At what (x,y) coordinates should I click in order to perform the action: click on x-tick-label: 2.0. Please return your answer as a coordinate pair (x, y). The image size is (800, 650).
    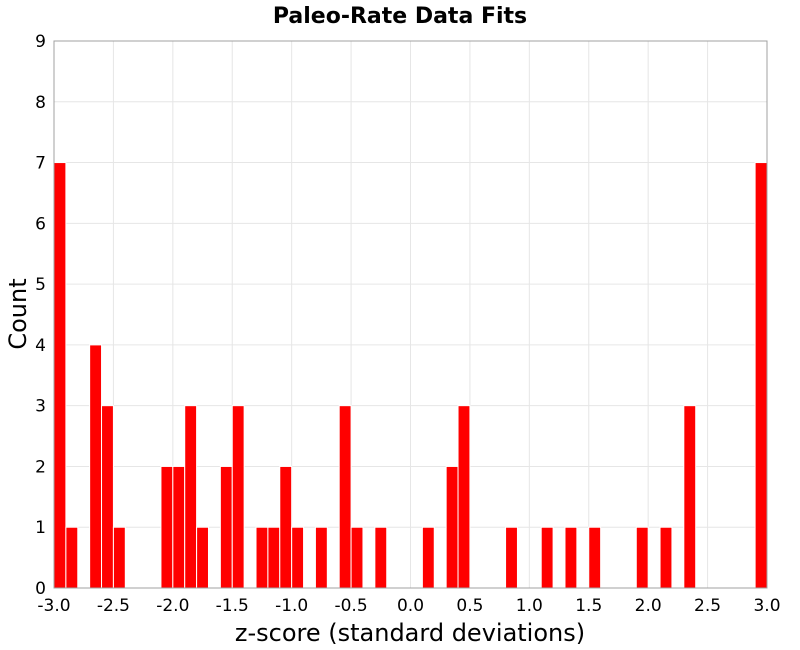
    Looking at the image, I should click on (648, 606).